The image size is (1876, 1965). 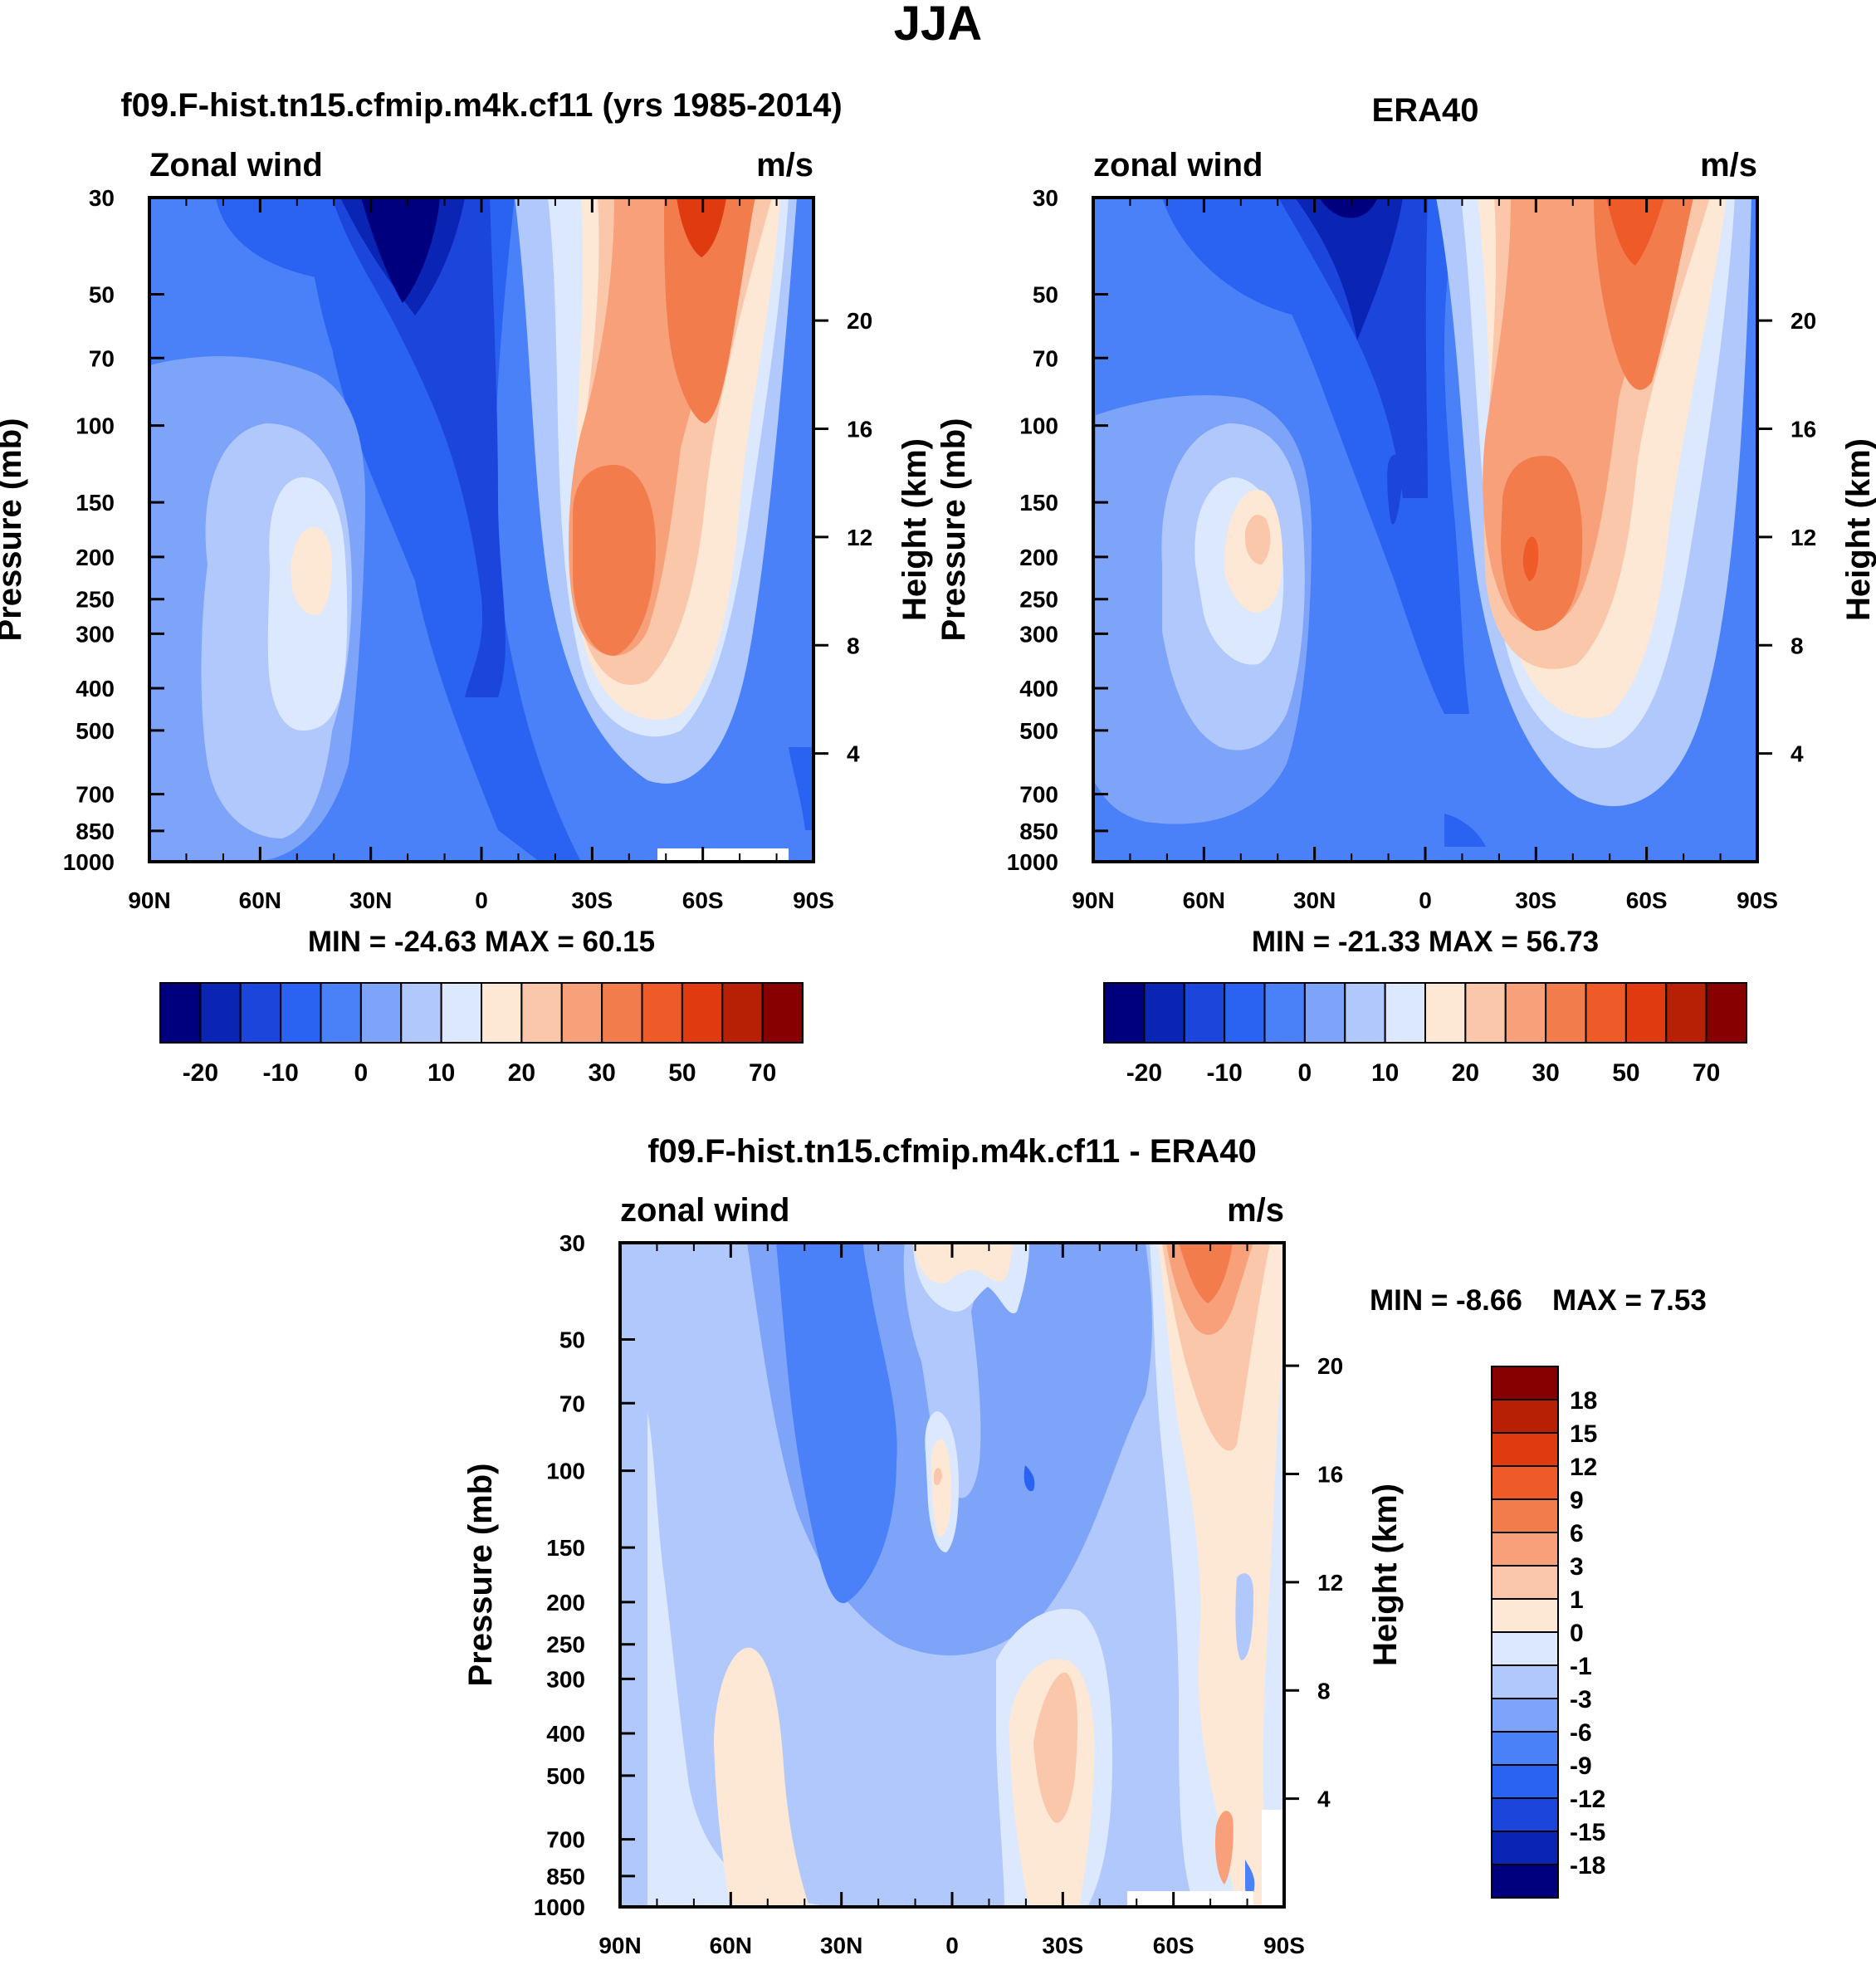 I want to click on y-tick-label: 850, so click(x=1038, y=831).